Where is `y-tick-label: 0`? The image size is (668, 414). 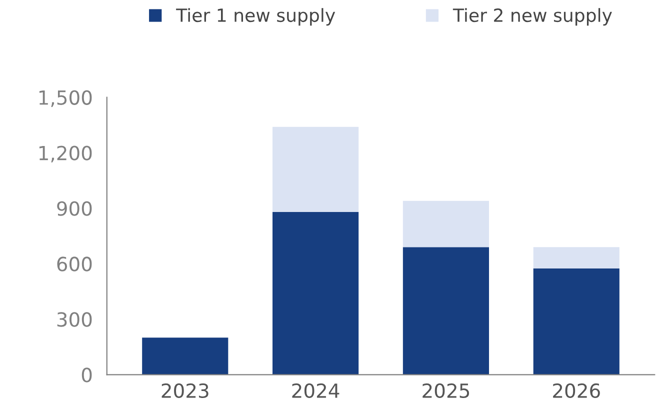
y-tick-label: 0 is located at coordinates (87, 375).